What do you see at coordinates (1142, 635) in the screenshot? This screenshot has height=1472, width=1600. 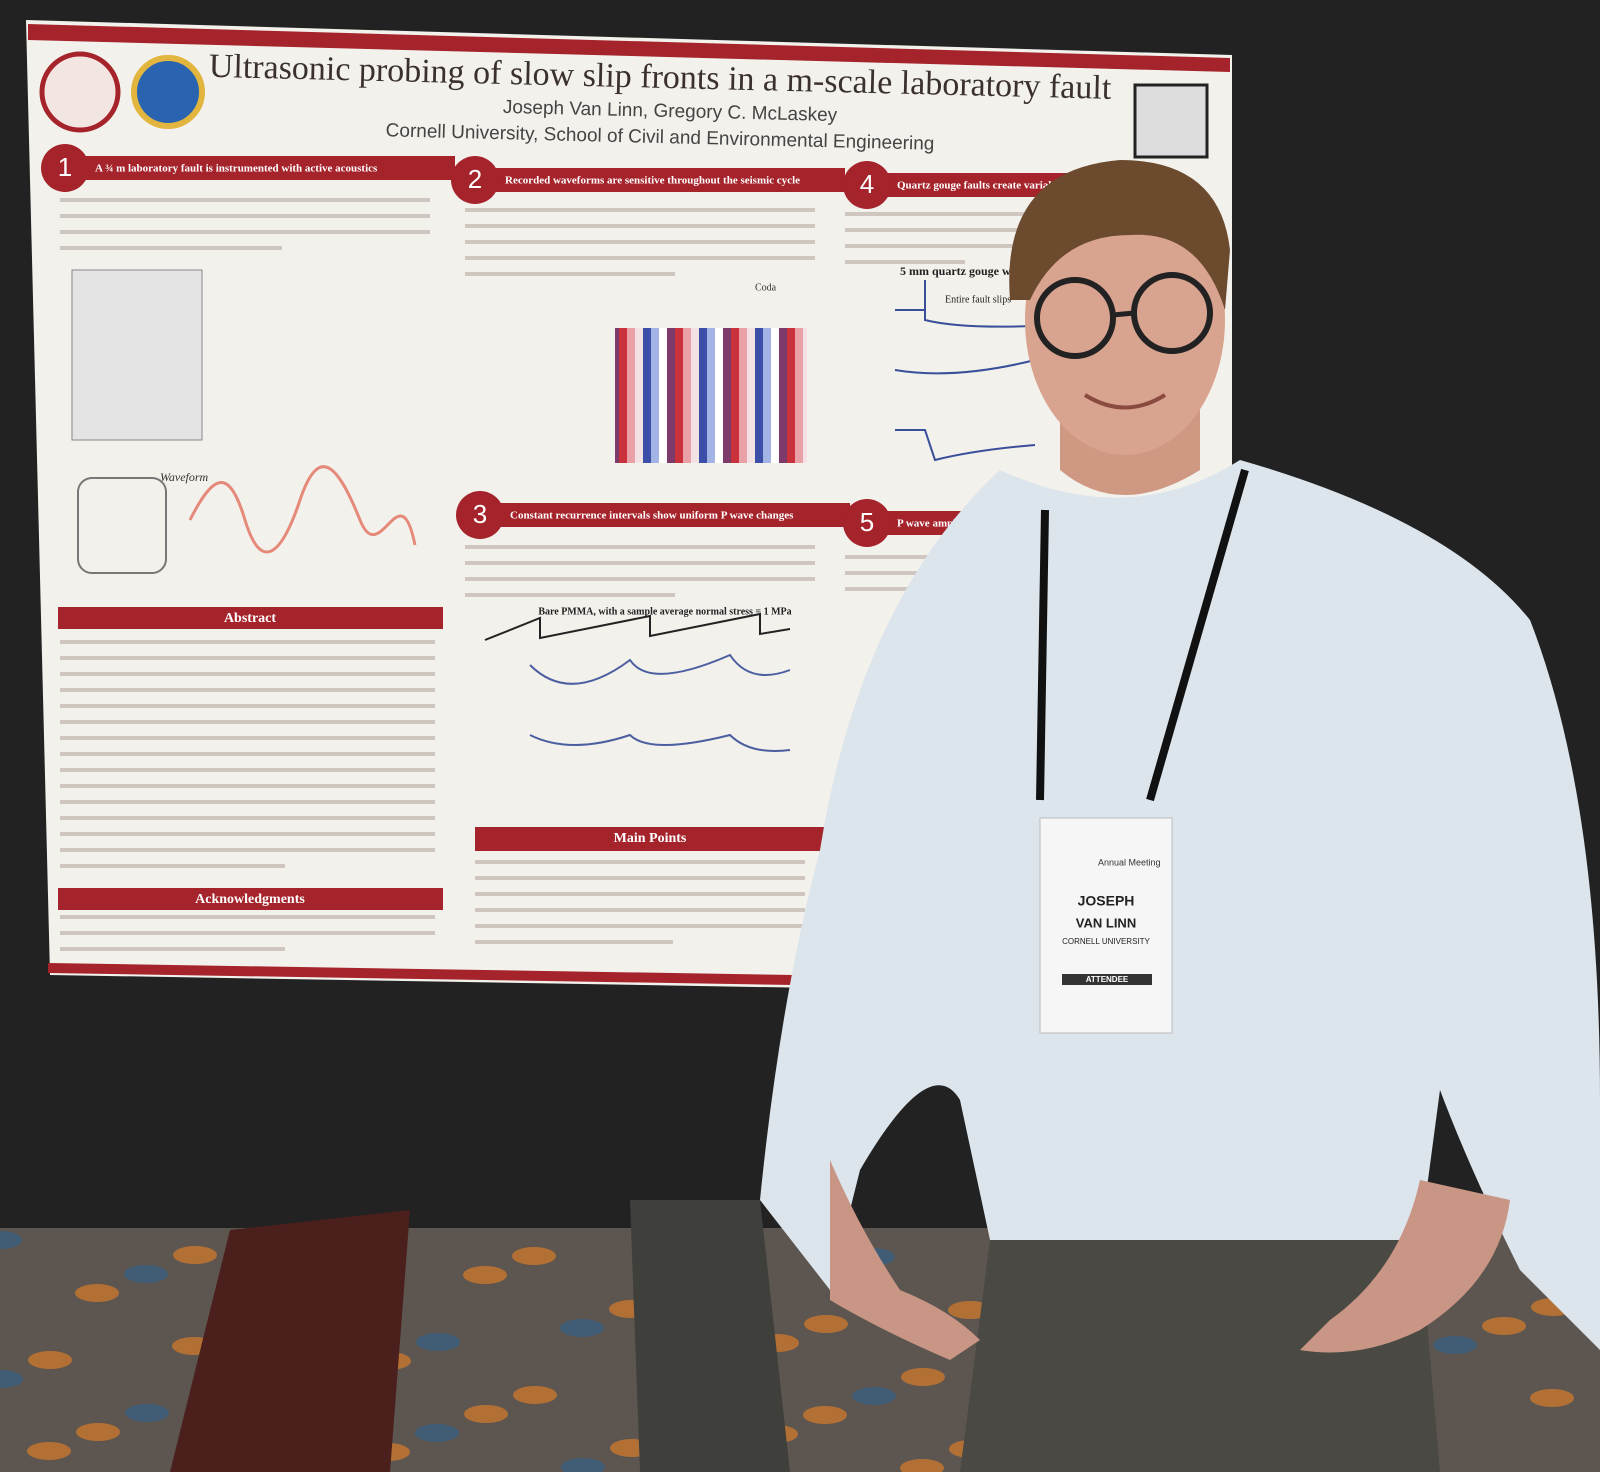 I see `lanyard` at bounding box center [1142, 635].